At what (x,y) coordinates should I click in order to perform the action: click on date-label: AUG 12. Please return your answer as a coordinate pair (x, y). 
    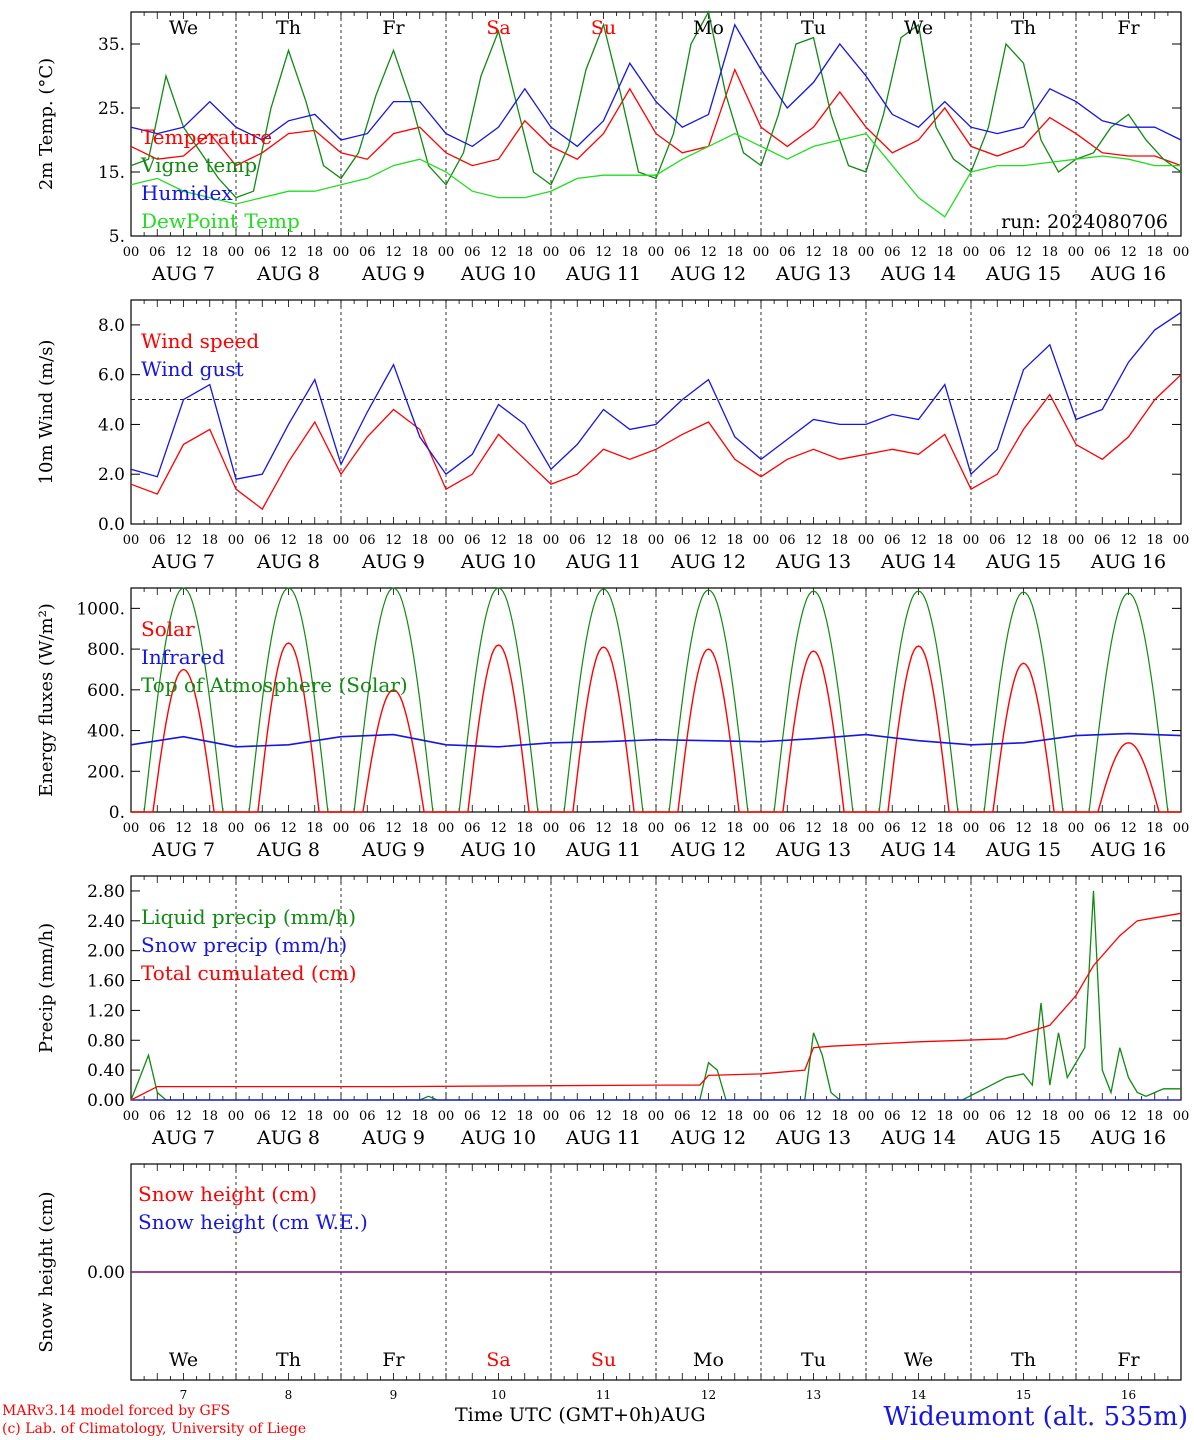
    Looking at the image, I should click on (708, 1138).